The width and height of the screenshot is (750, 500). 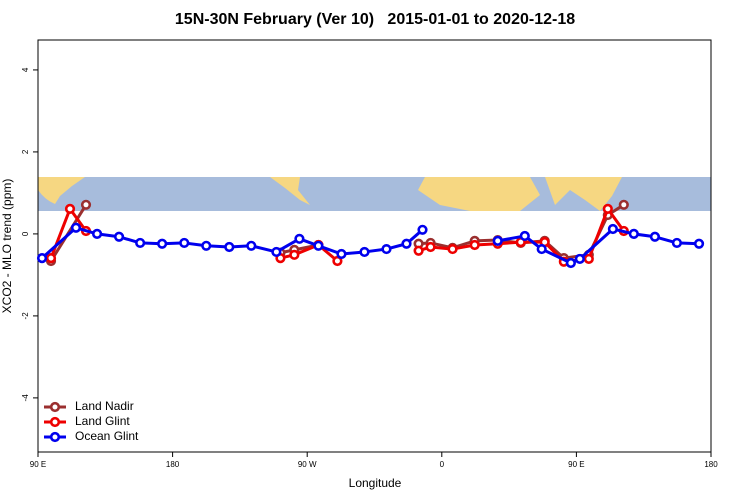 What do you see at coordinates (25, 233) in the screenshot?
I see `y-tick-label: 0` at bounding box center [25, 233].